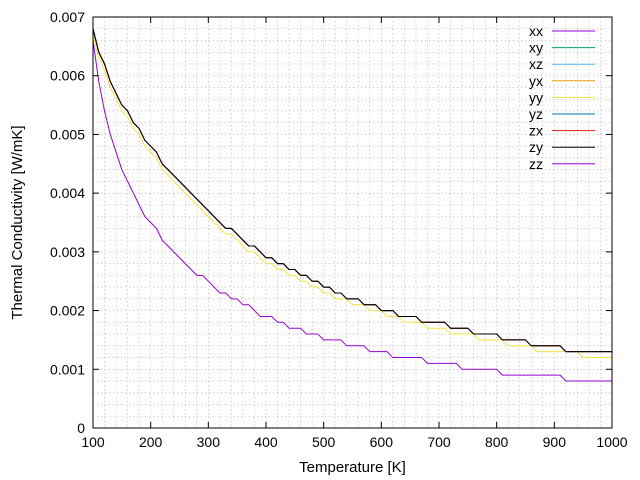 This screenshot has width=640, height=480. I want to click on x-tick-label: 100, so click(93, 442).